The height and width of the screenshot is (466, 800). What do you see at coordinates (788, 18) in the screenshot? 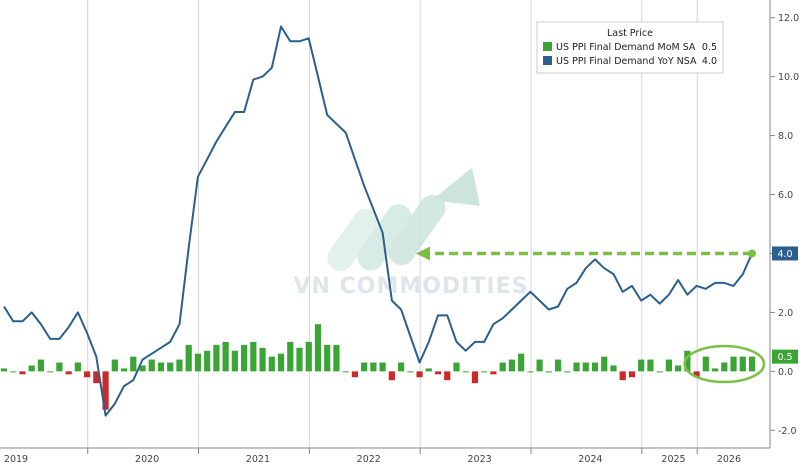
I see `y-tick-label: 12.0` at bounding box center [788, 18].